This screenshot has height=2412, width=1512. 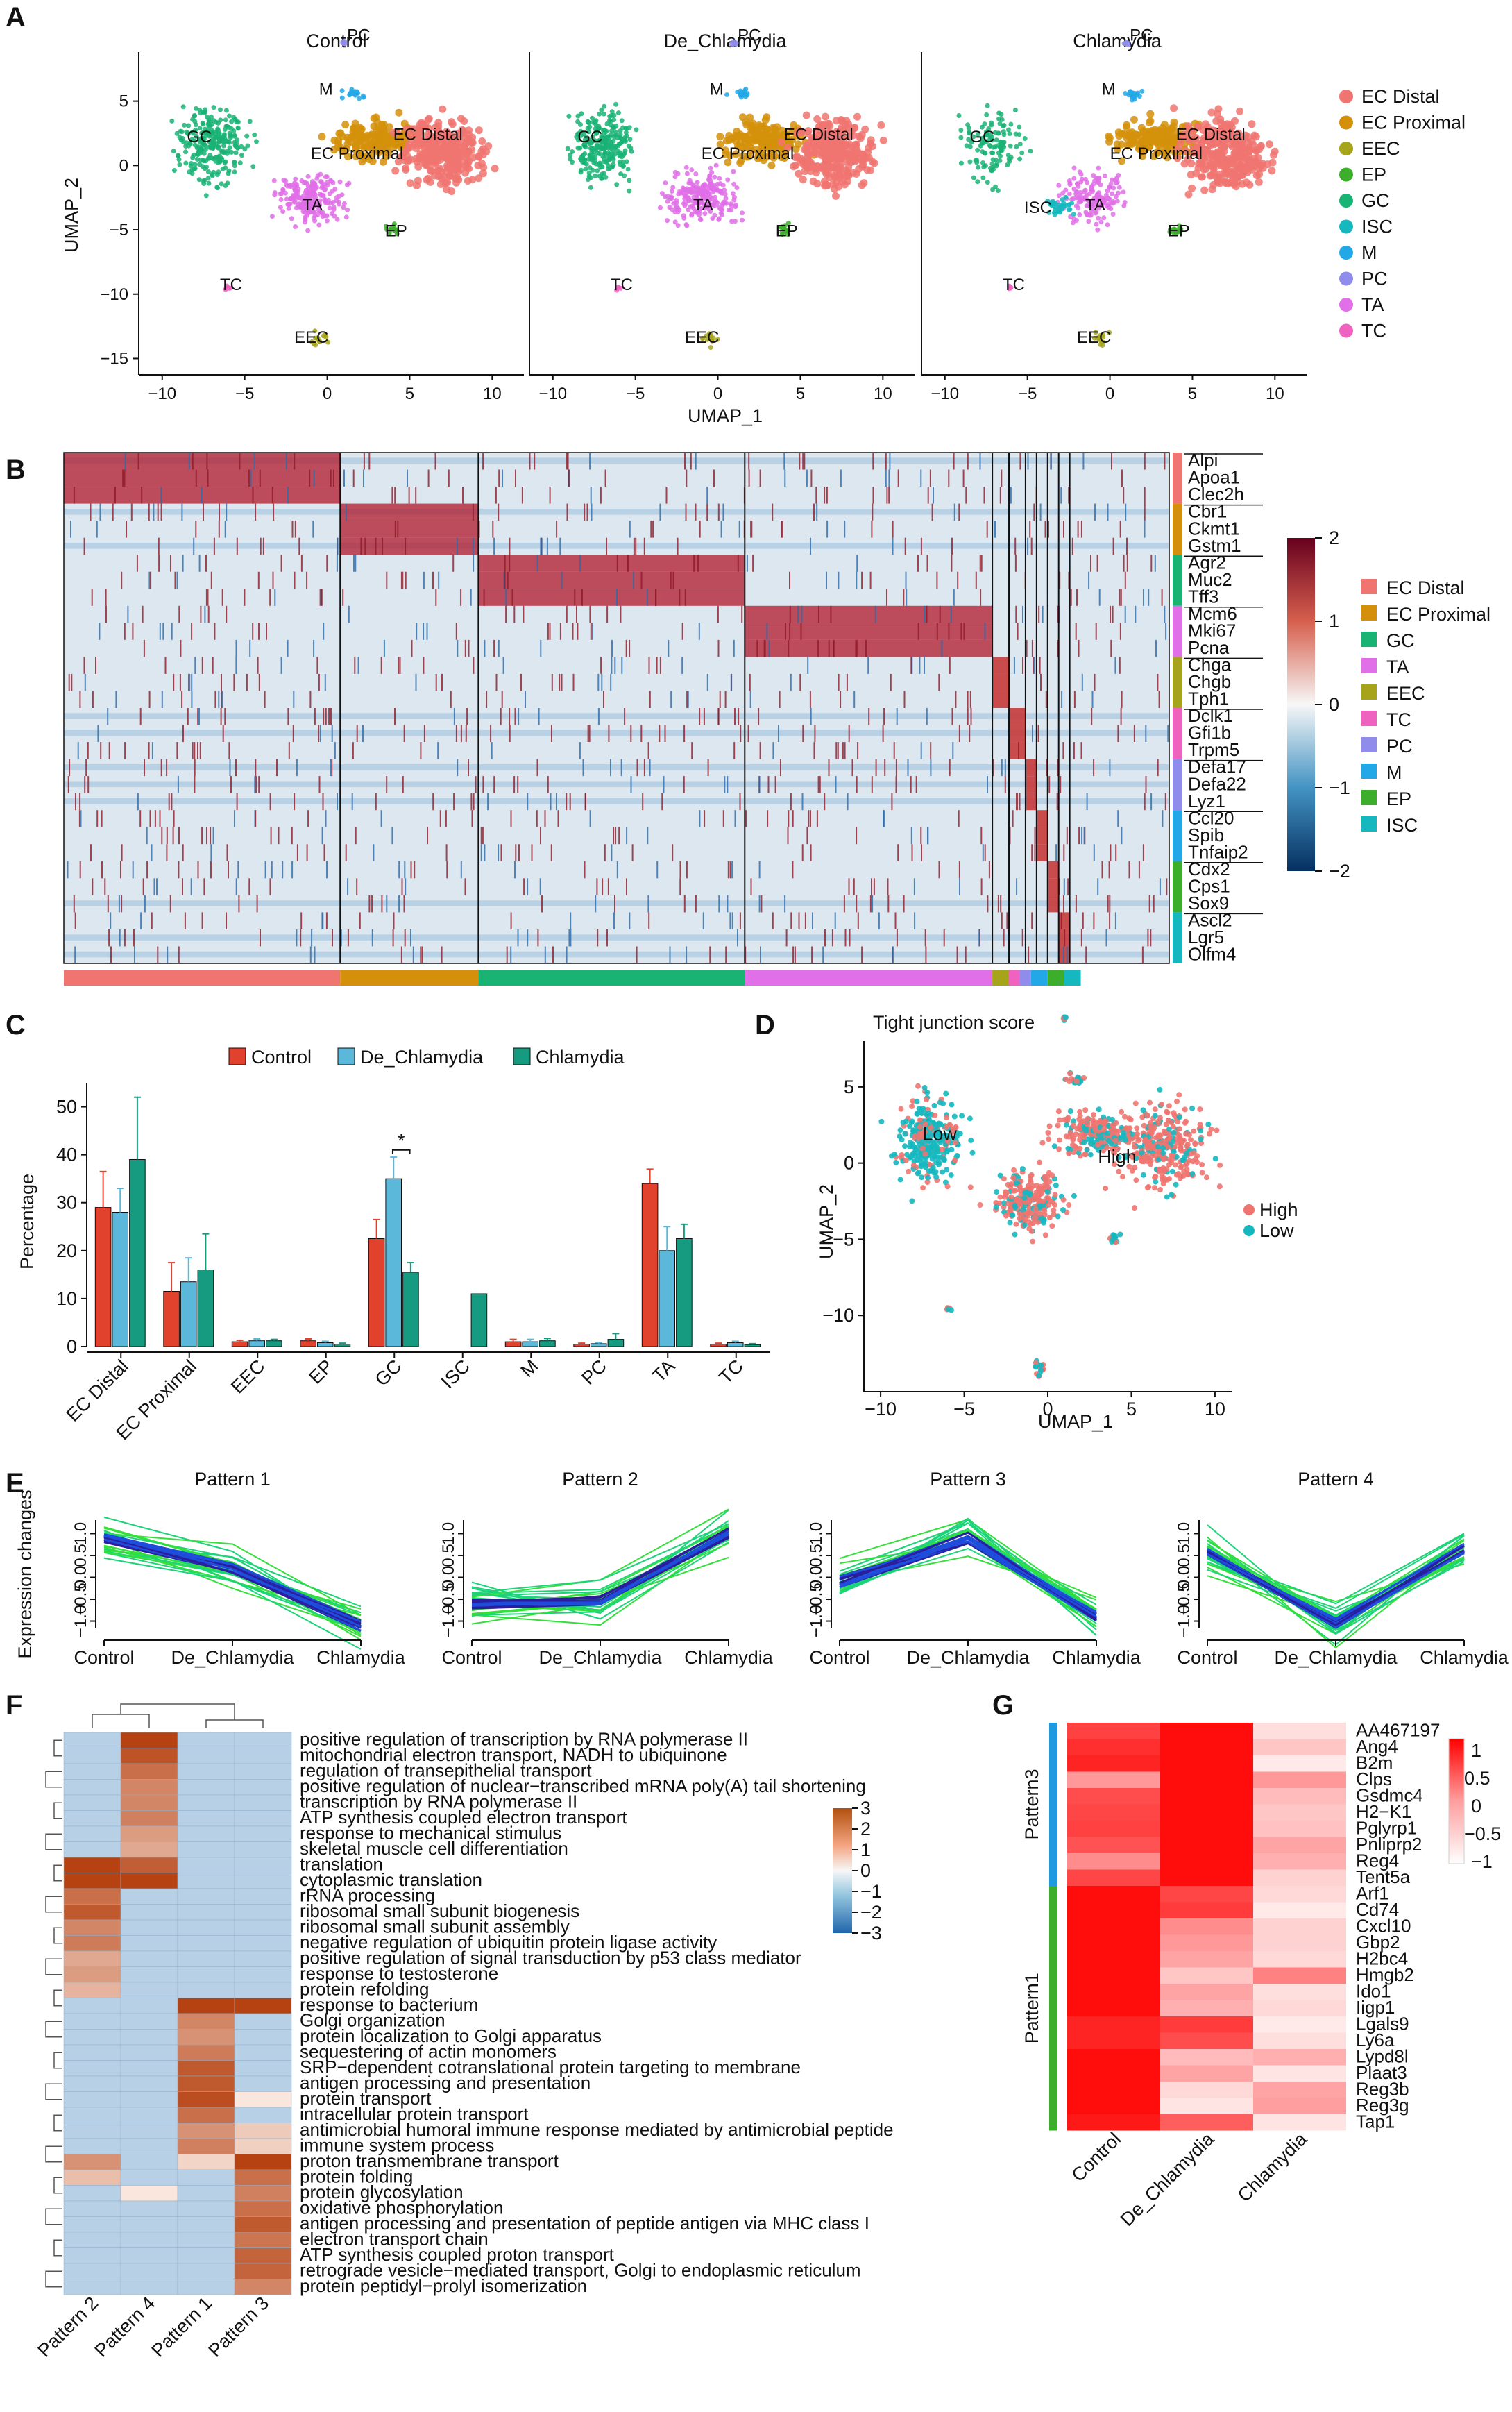 What do you see at coordinates (1398, 798) in the screenshot?
I see `legend-label: EP` at bounding box center [1398, 798].